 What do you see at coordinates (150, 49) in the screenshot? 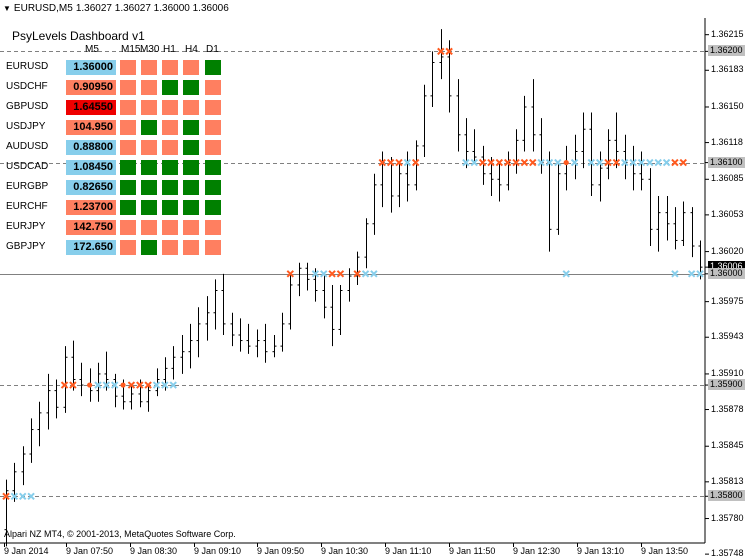
I see `timeframe-label: M30` at bounding box center [150, 49].